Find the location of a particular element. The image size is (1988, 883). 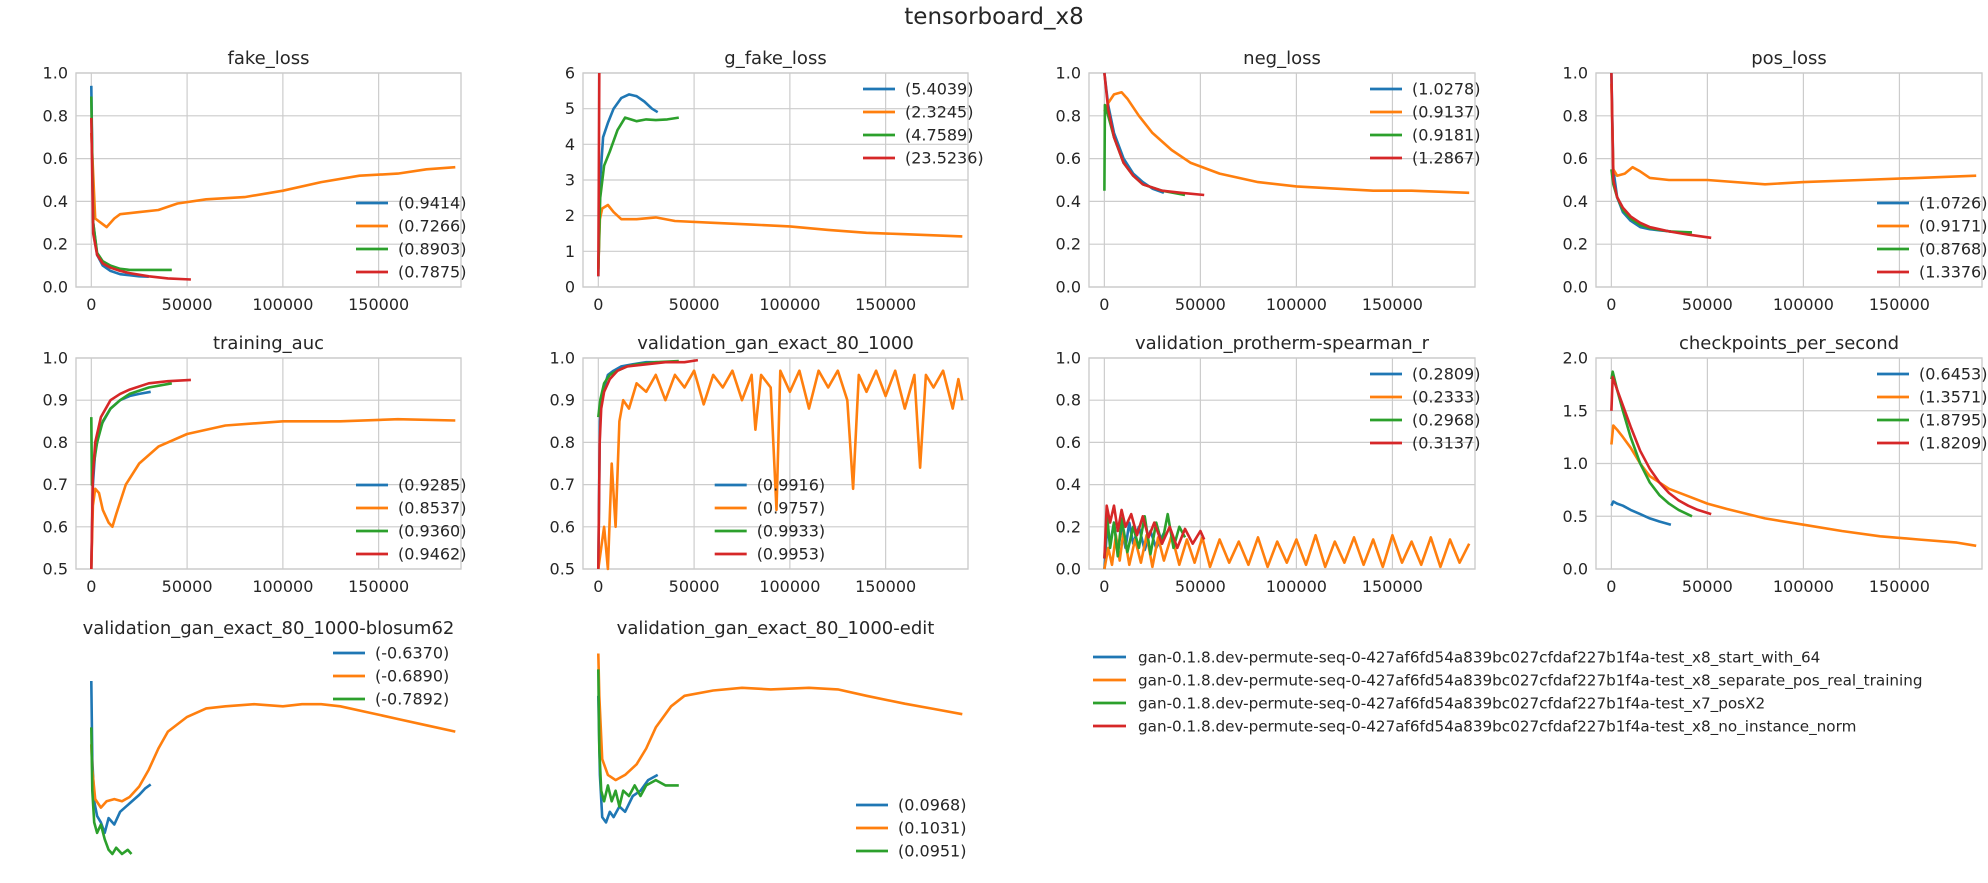

legend-label: (0.2333) is located at coordinates (1446, 397).